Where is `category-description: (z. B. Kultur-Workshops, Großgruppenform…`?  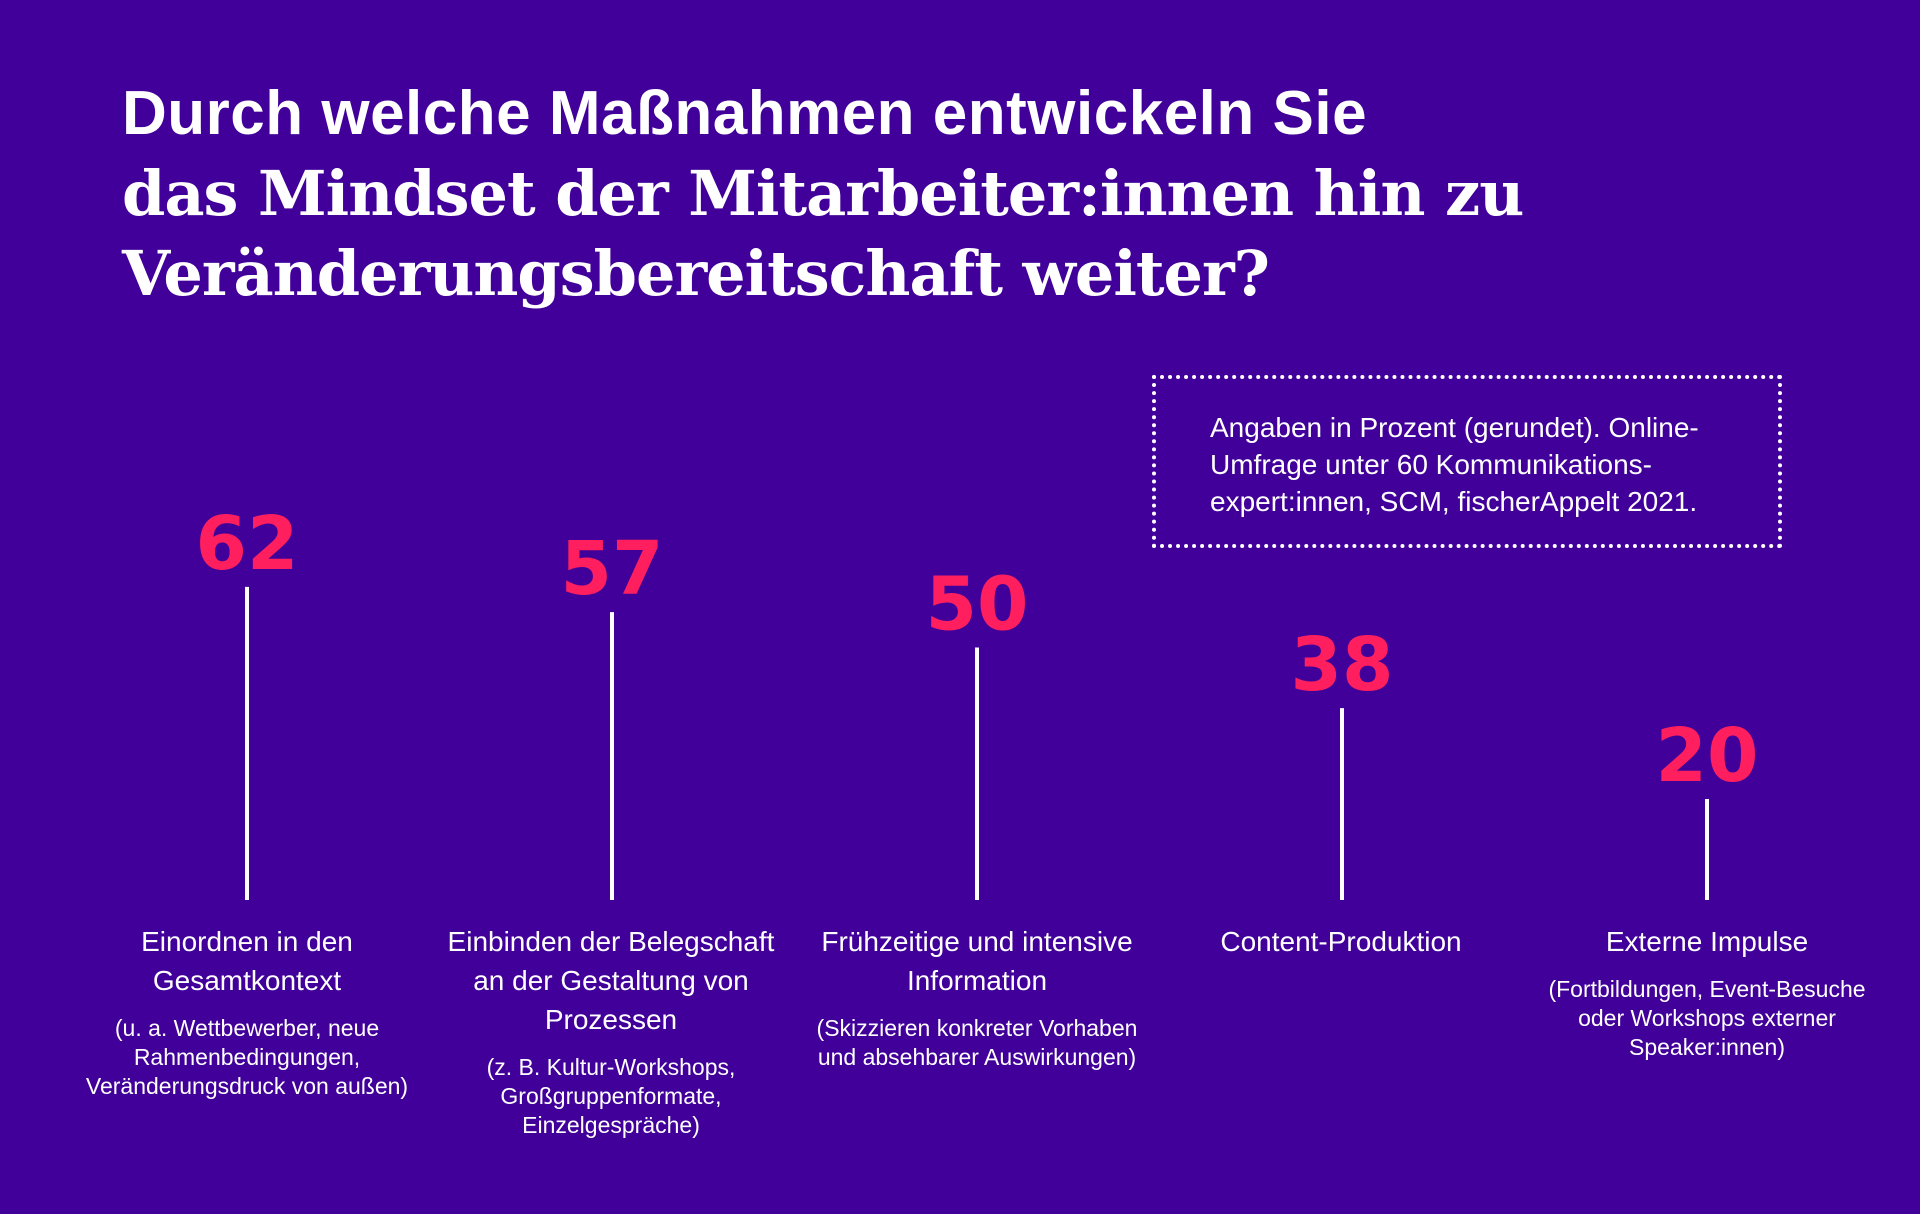
category-description: (z. B. Kultur-Workshops, Großgruppenform… is located at coordinates (611, 1096).